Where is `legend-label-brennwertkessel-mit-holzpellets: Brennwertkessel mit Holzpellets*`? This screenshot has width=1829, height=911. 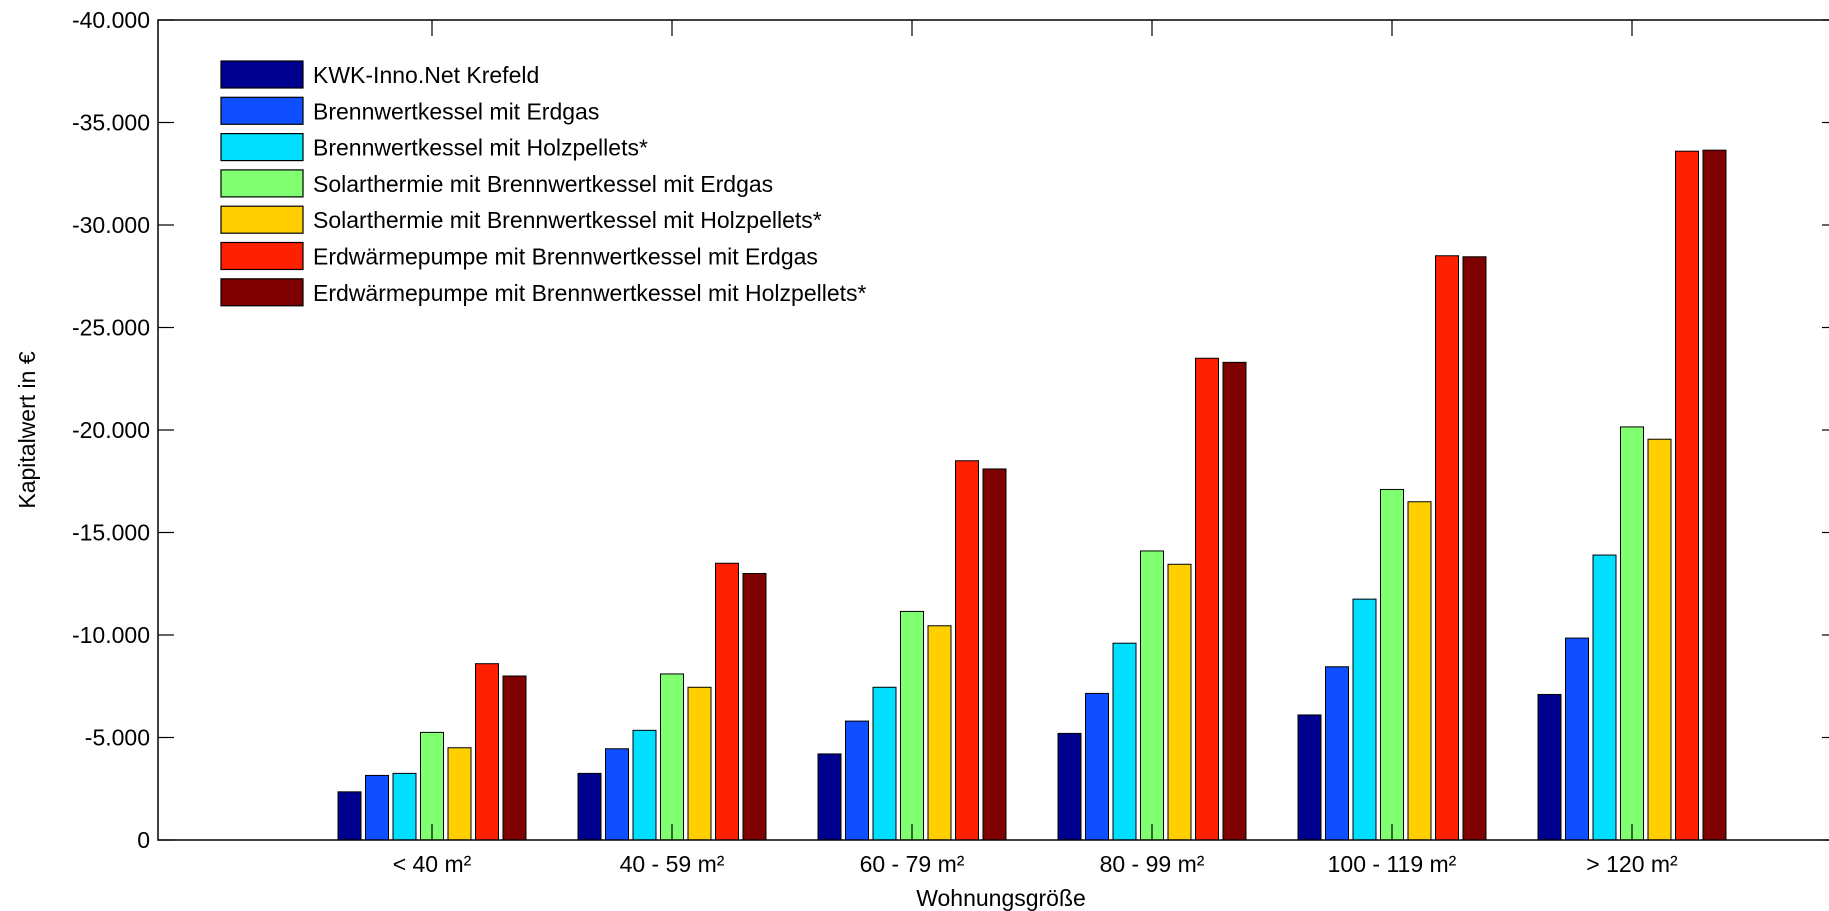
legend-label-brennwertkessel-mit-holzpellets: Brennwertkessel mit Holzpellets* is located at coordinates (480, 148).